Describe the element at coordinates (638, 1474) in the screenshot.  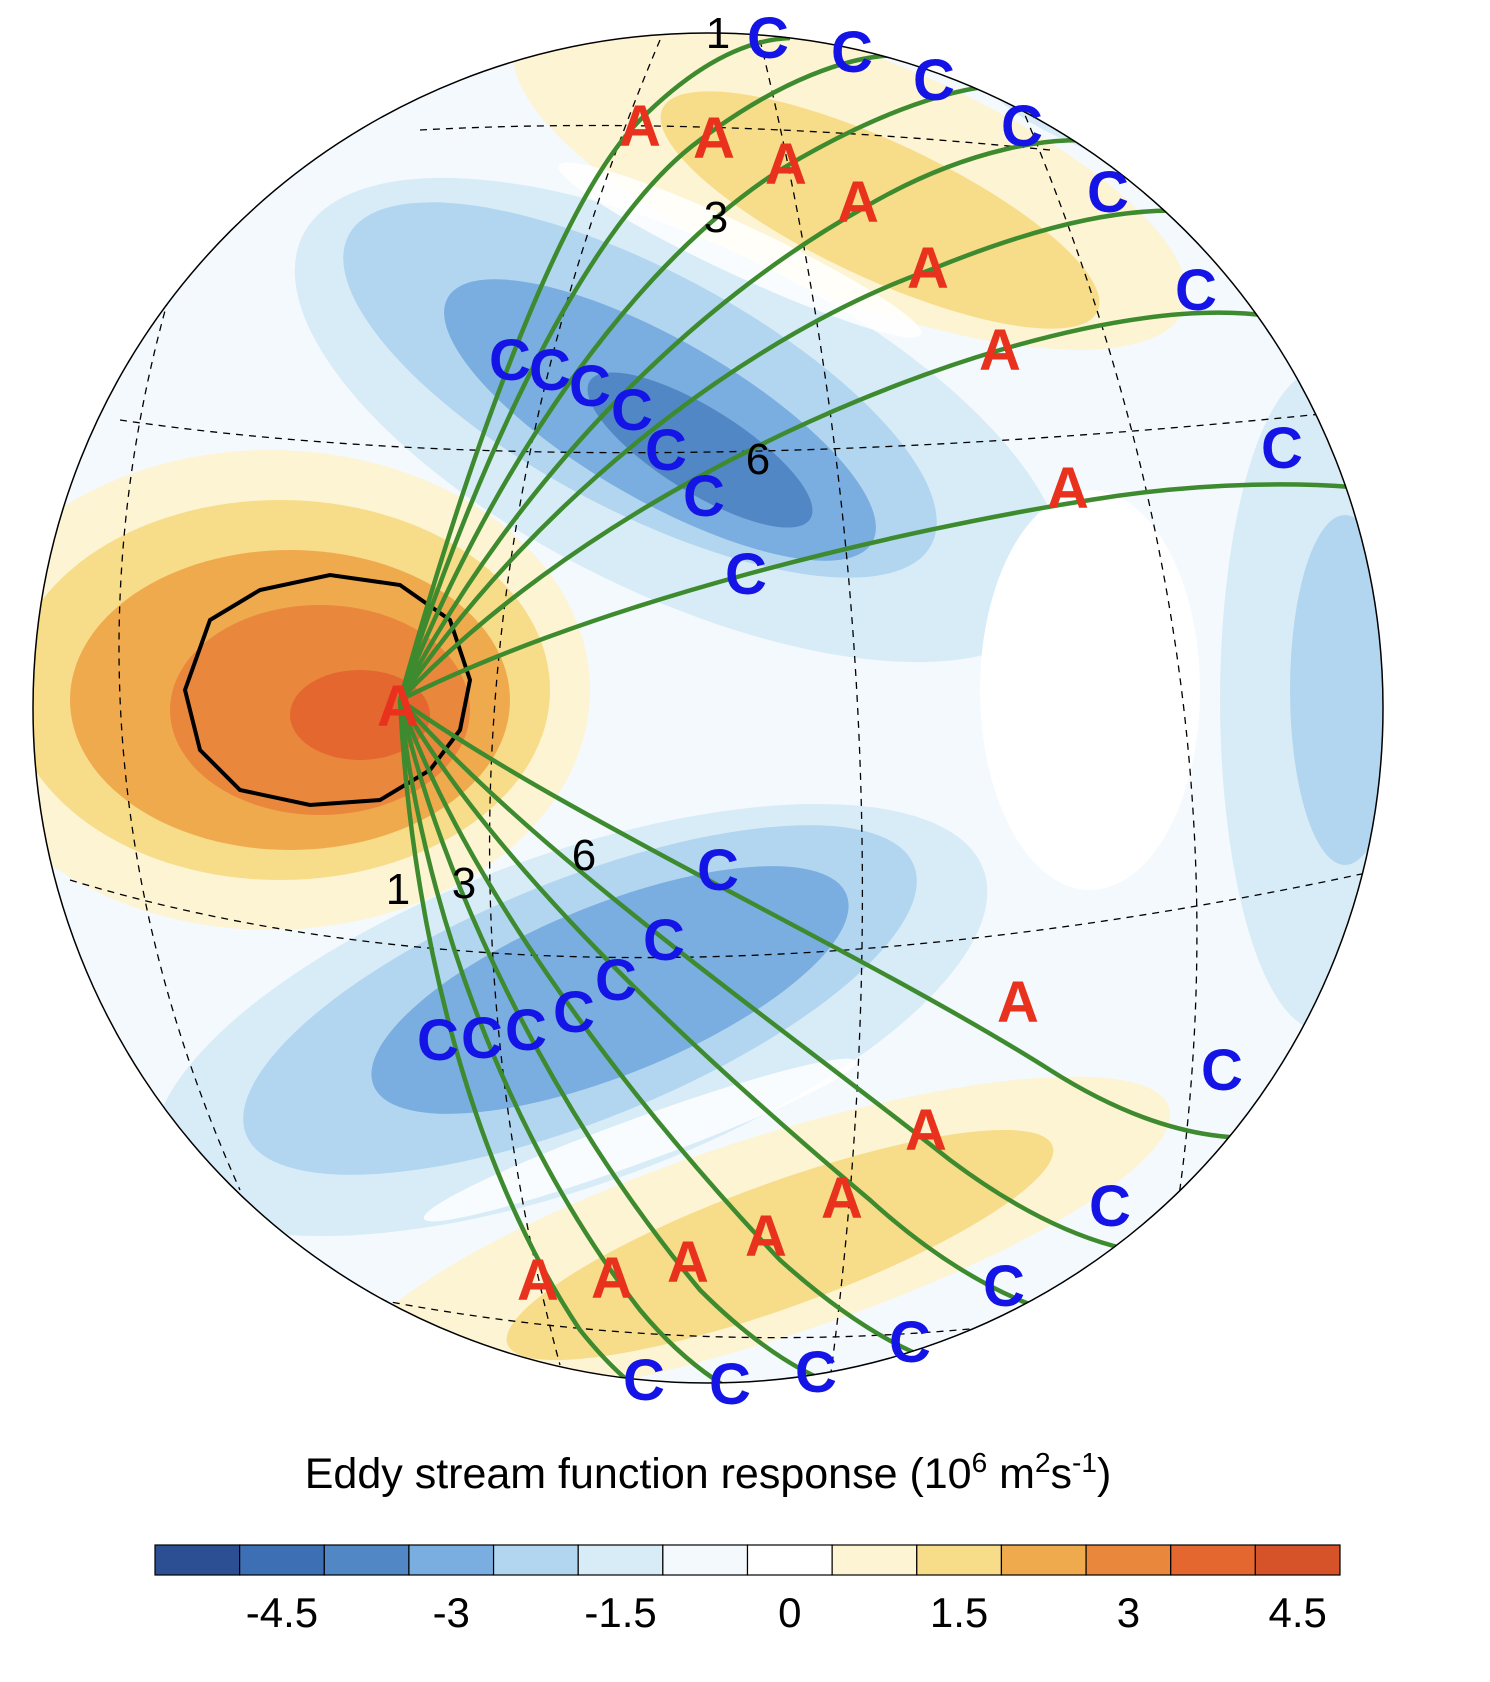
I see `colorbar-title-part: Eddy stream function response (10` at that location.